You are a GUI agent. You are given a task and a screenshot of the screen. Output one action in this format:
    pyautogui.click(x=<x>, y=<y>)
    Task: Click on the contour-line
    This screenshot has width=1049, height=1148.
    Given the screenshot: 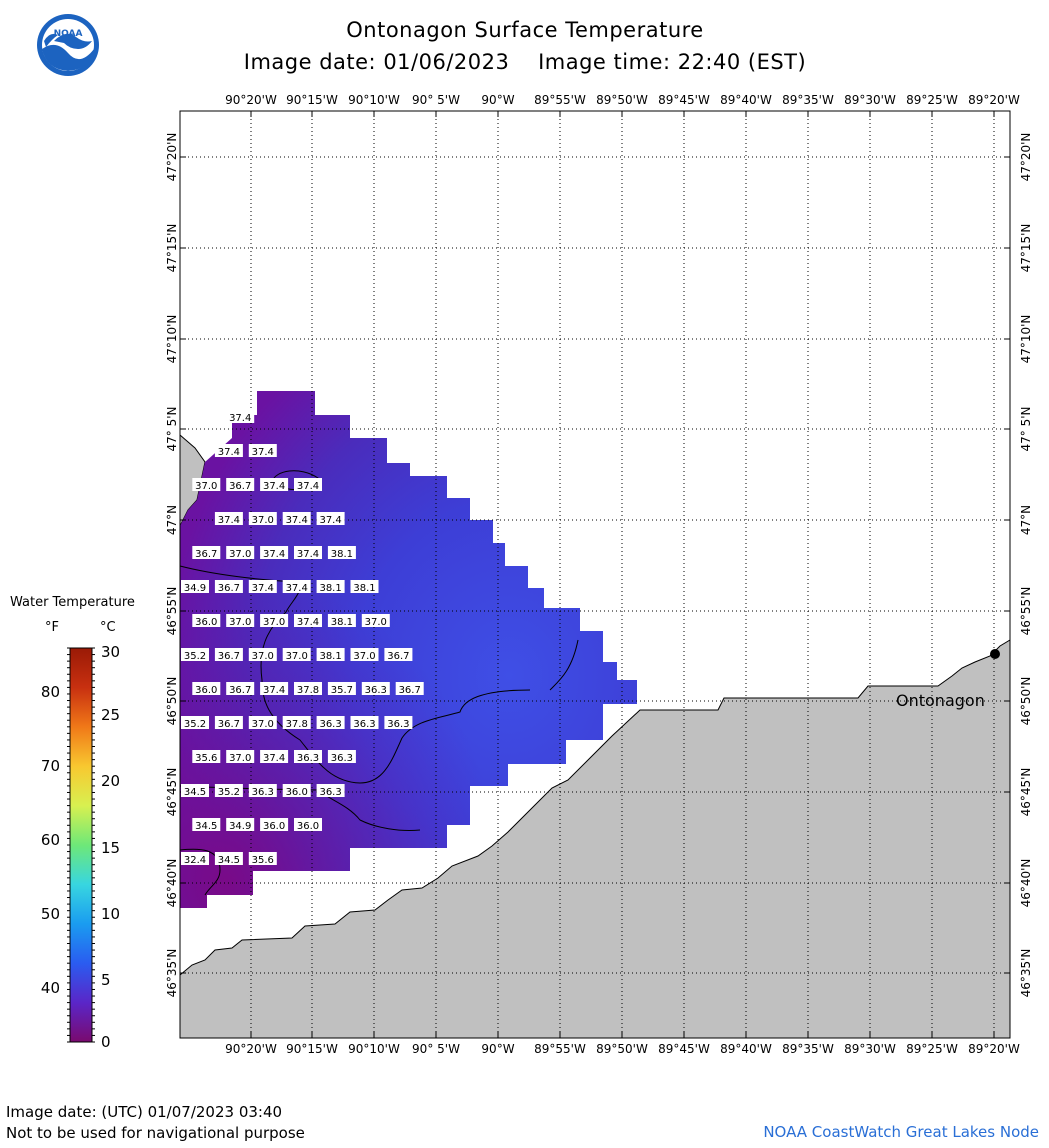 What is the action you would take?
    pyautogui.click(x=200, y=872)
    